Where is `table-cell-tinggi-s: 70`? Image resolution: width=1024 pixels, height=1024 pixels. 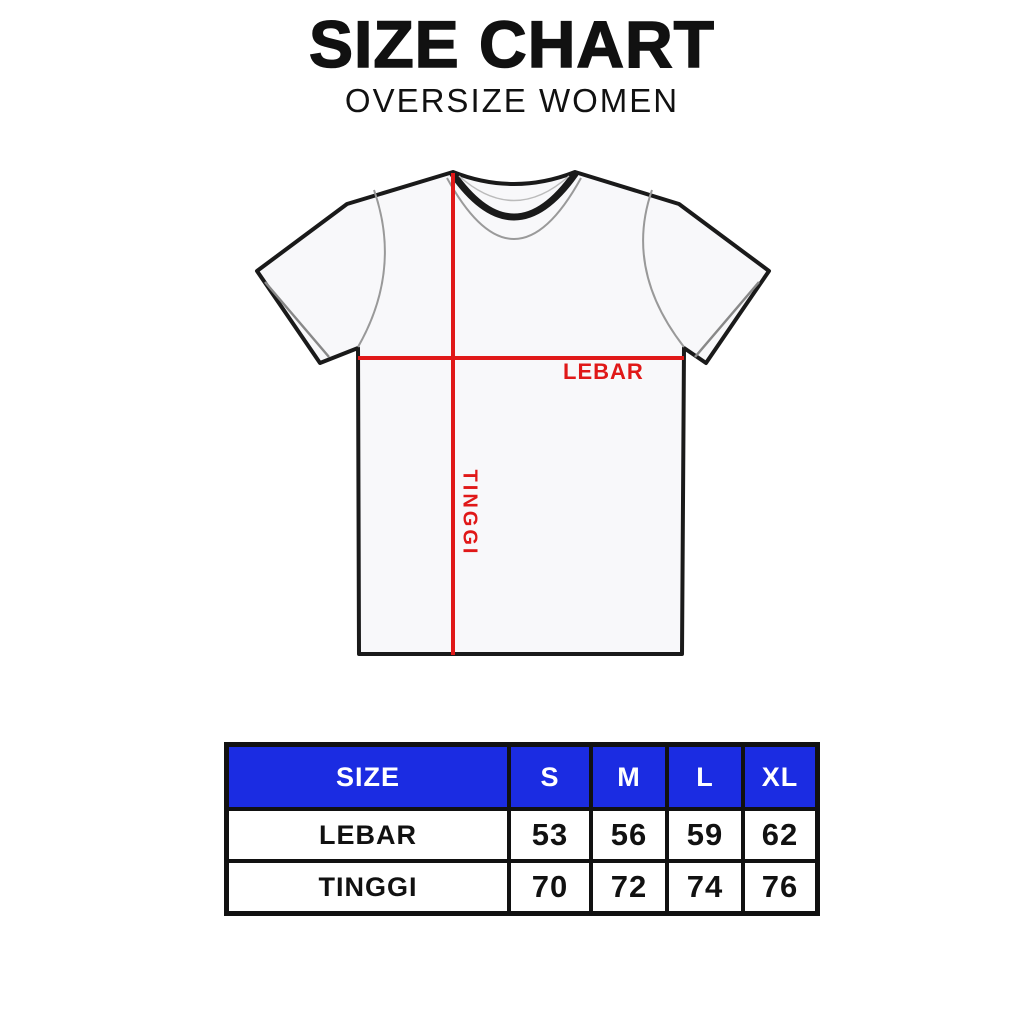 table-cell-tinggi-s: 70 is located at coordinates (550, 887).